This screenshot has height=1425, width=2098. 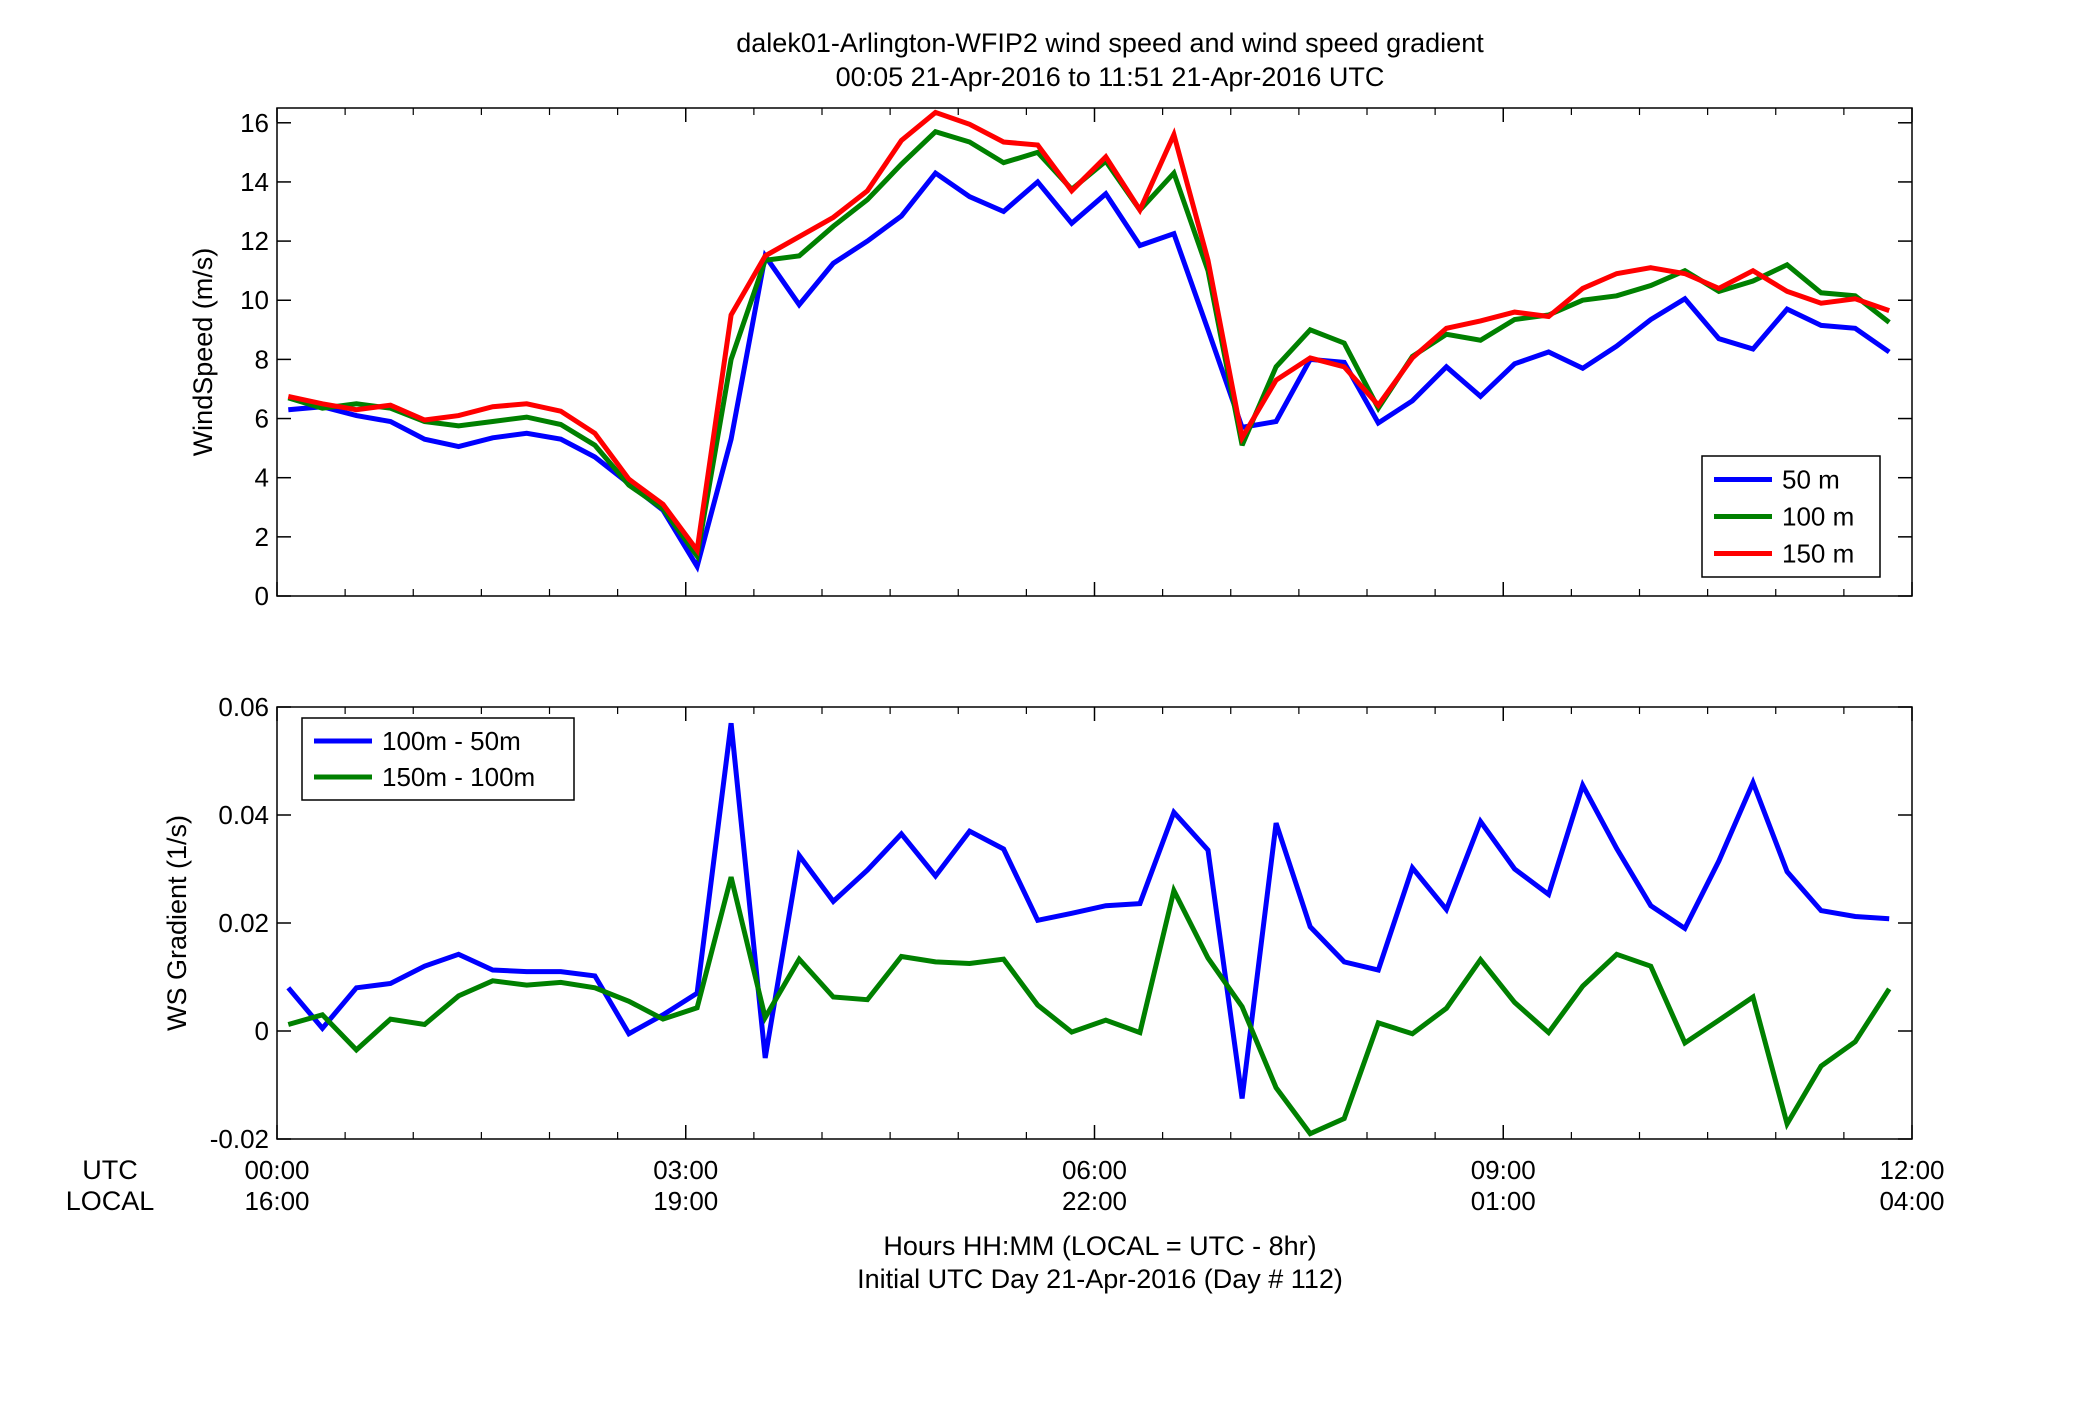 I want to click on gradient-y-tick-label: 0.02, so click(x=243, y=923).